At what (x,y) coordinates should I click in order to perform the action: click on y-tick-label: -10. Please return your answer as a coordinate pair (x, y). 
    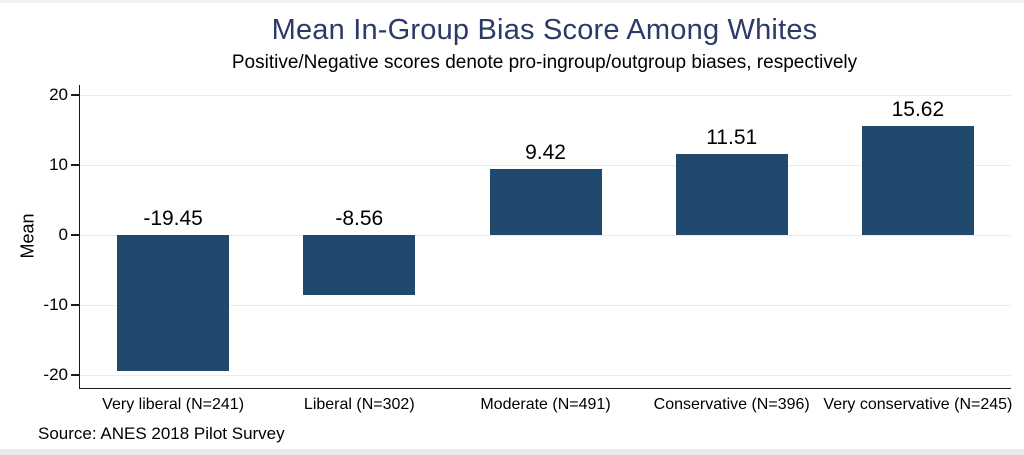
    Looking at the image, I should click on (55, 304).